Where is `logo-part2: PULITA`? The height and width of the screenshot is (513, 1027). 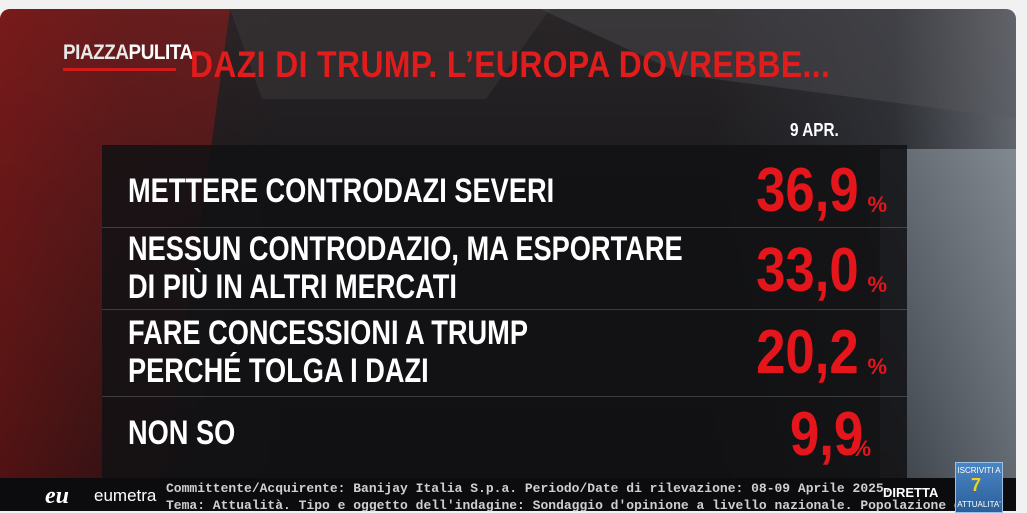 logo-part2: PULITA is located at coordinates (161, 52).